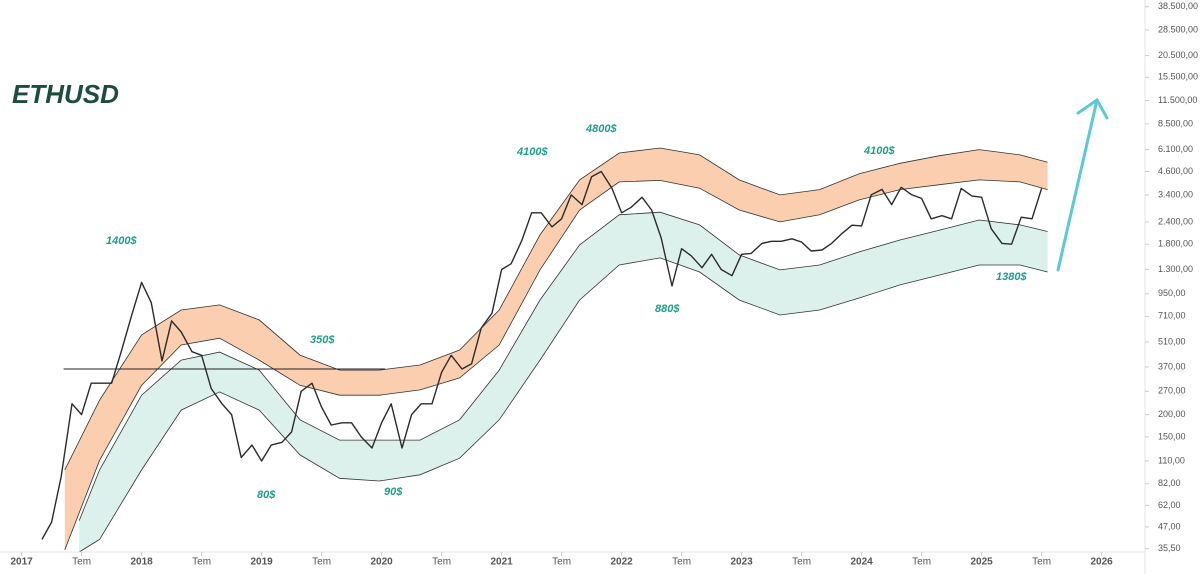  What do you see at coordinates (1172, 391) in the screenshot?
I see `y-tick-label: 270,00` at bounding box center [1172, 391].